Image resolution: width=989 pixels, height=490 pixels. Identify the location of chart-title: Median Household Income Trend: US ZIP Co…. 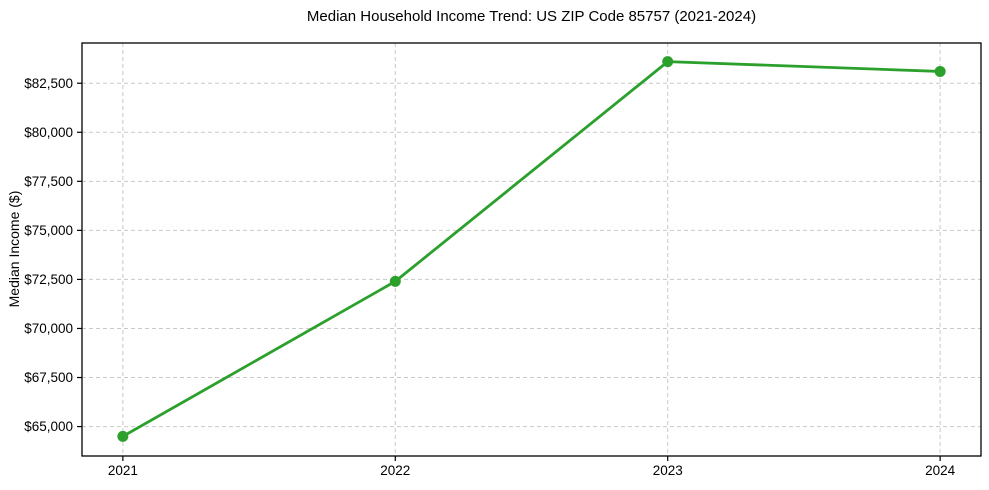
(531, 16).